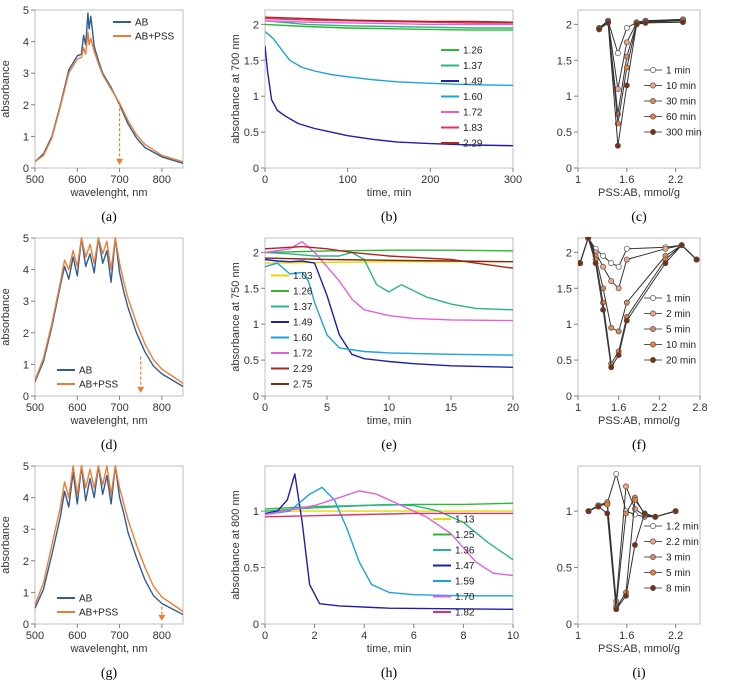  Describe the element at coordinates (639, 89) in the screenshot. I see `plot-frame-c` at that location.